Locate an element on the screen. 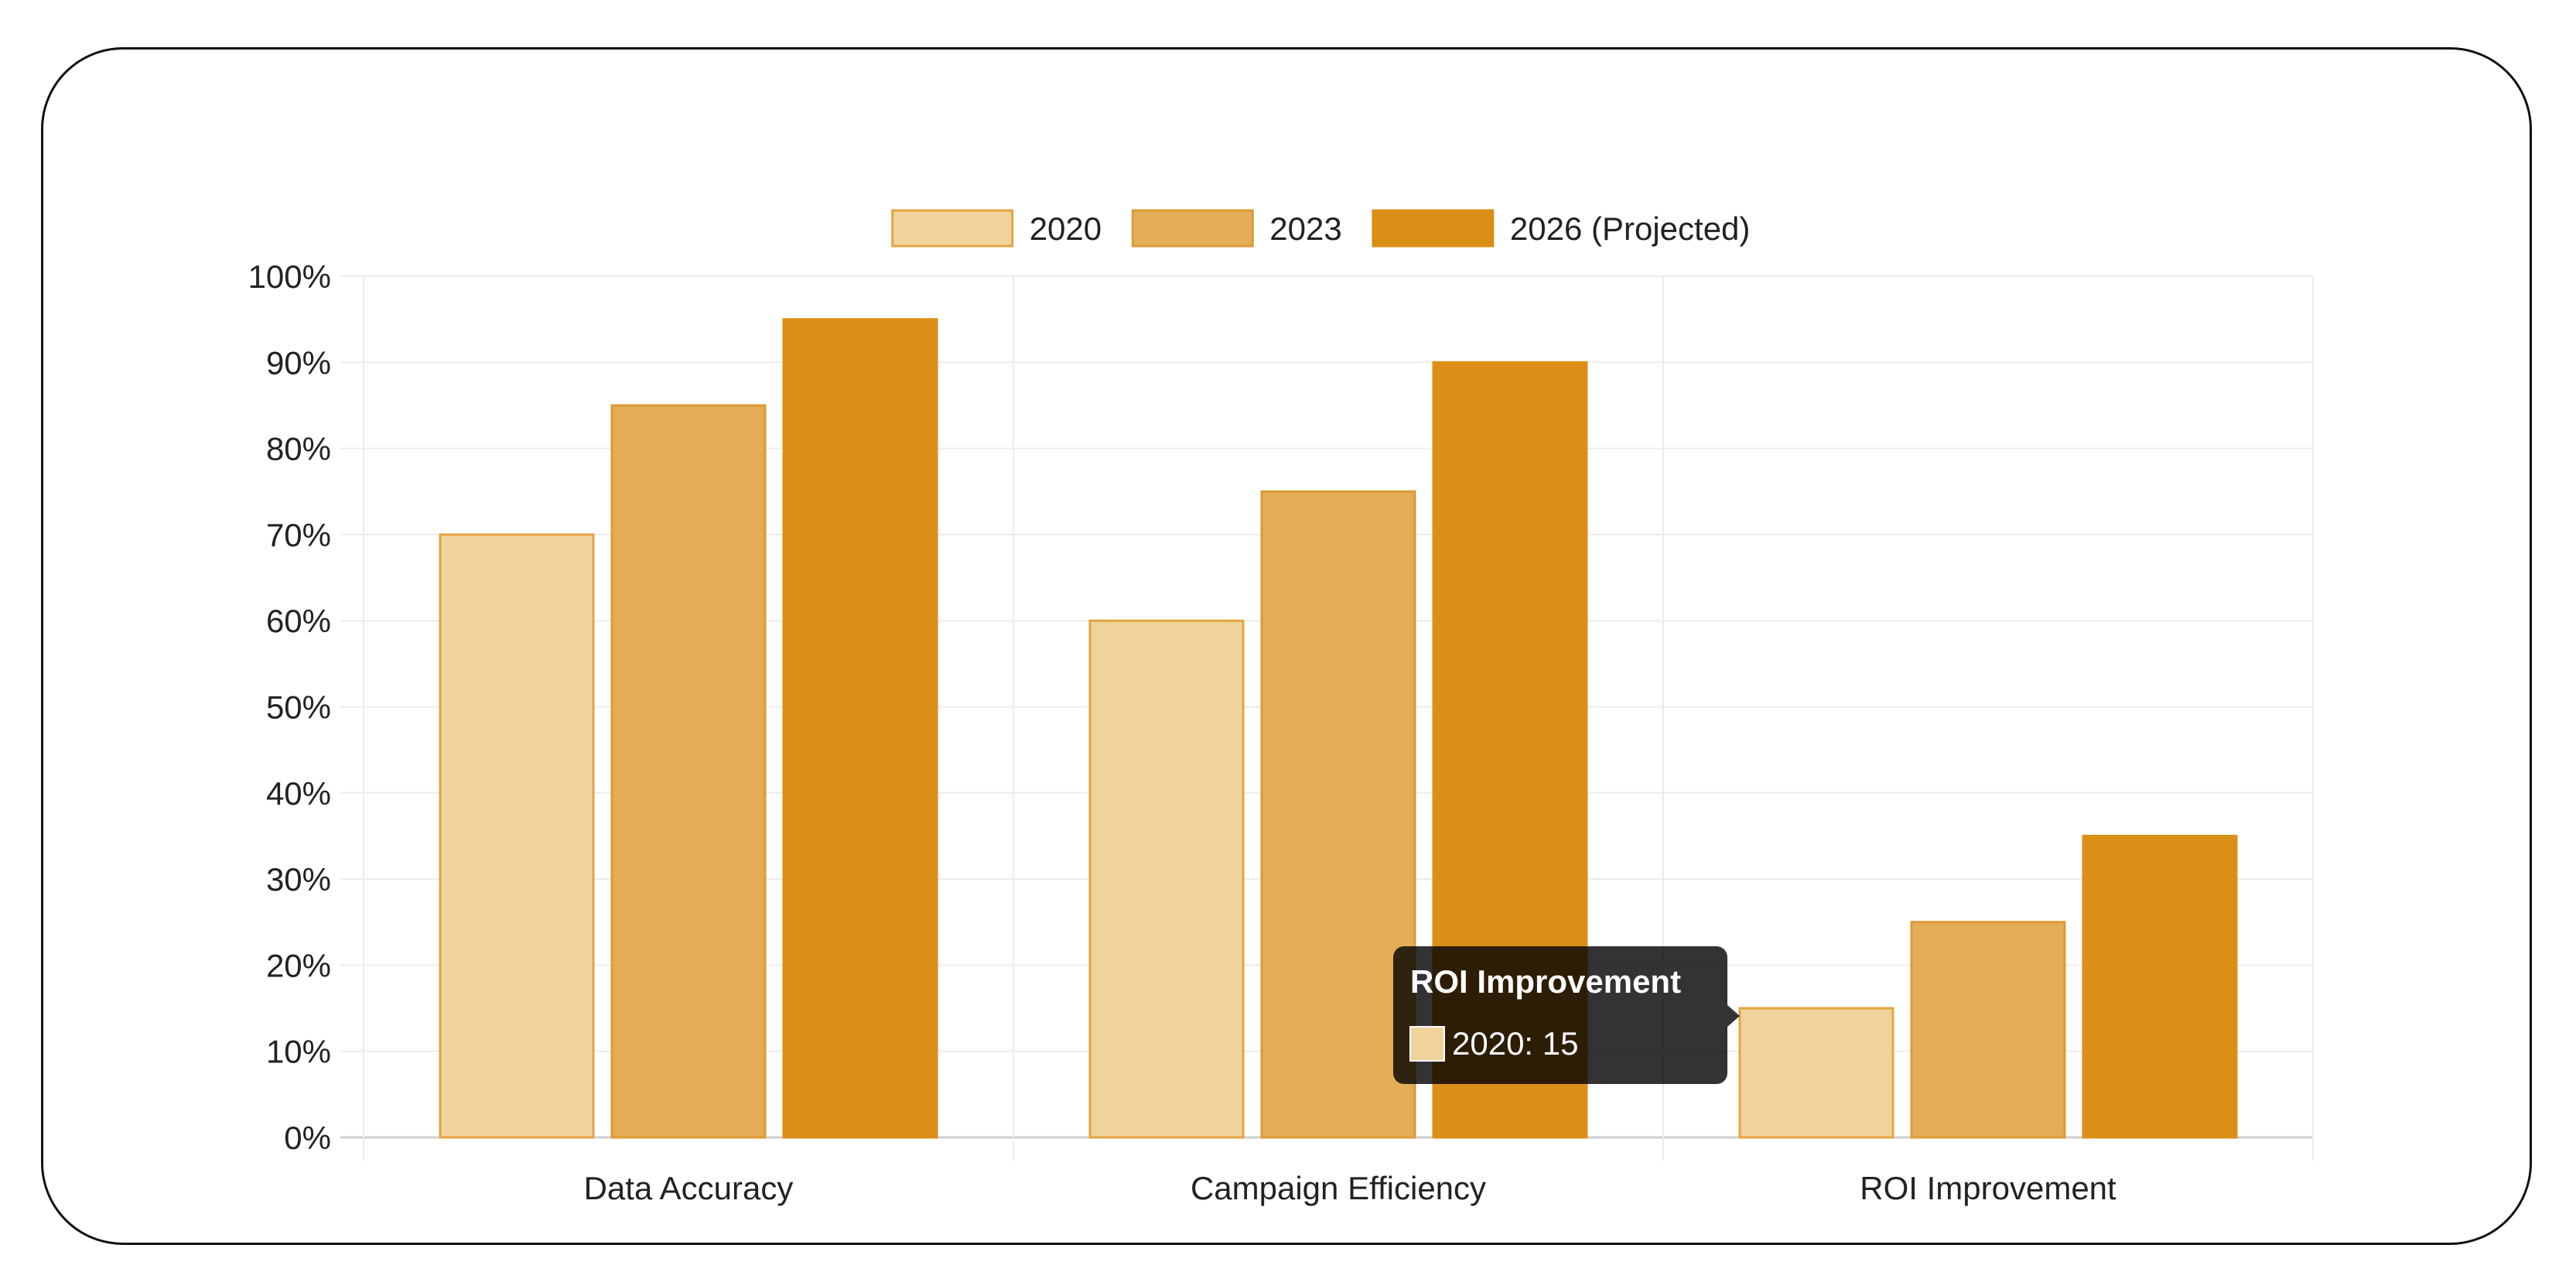 The image size is (2576, 1279). y-tick-label: 90% is located at coordinates (298, 362).